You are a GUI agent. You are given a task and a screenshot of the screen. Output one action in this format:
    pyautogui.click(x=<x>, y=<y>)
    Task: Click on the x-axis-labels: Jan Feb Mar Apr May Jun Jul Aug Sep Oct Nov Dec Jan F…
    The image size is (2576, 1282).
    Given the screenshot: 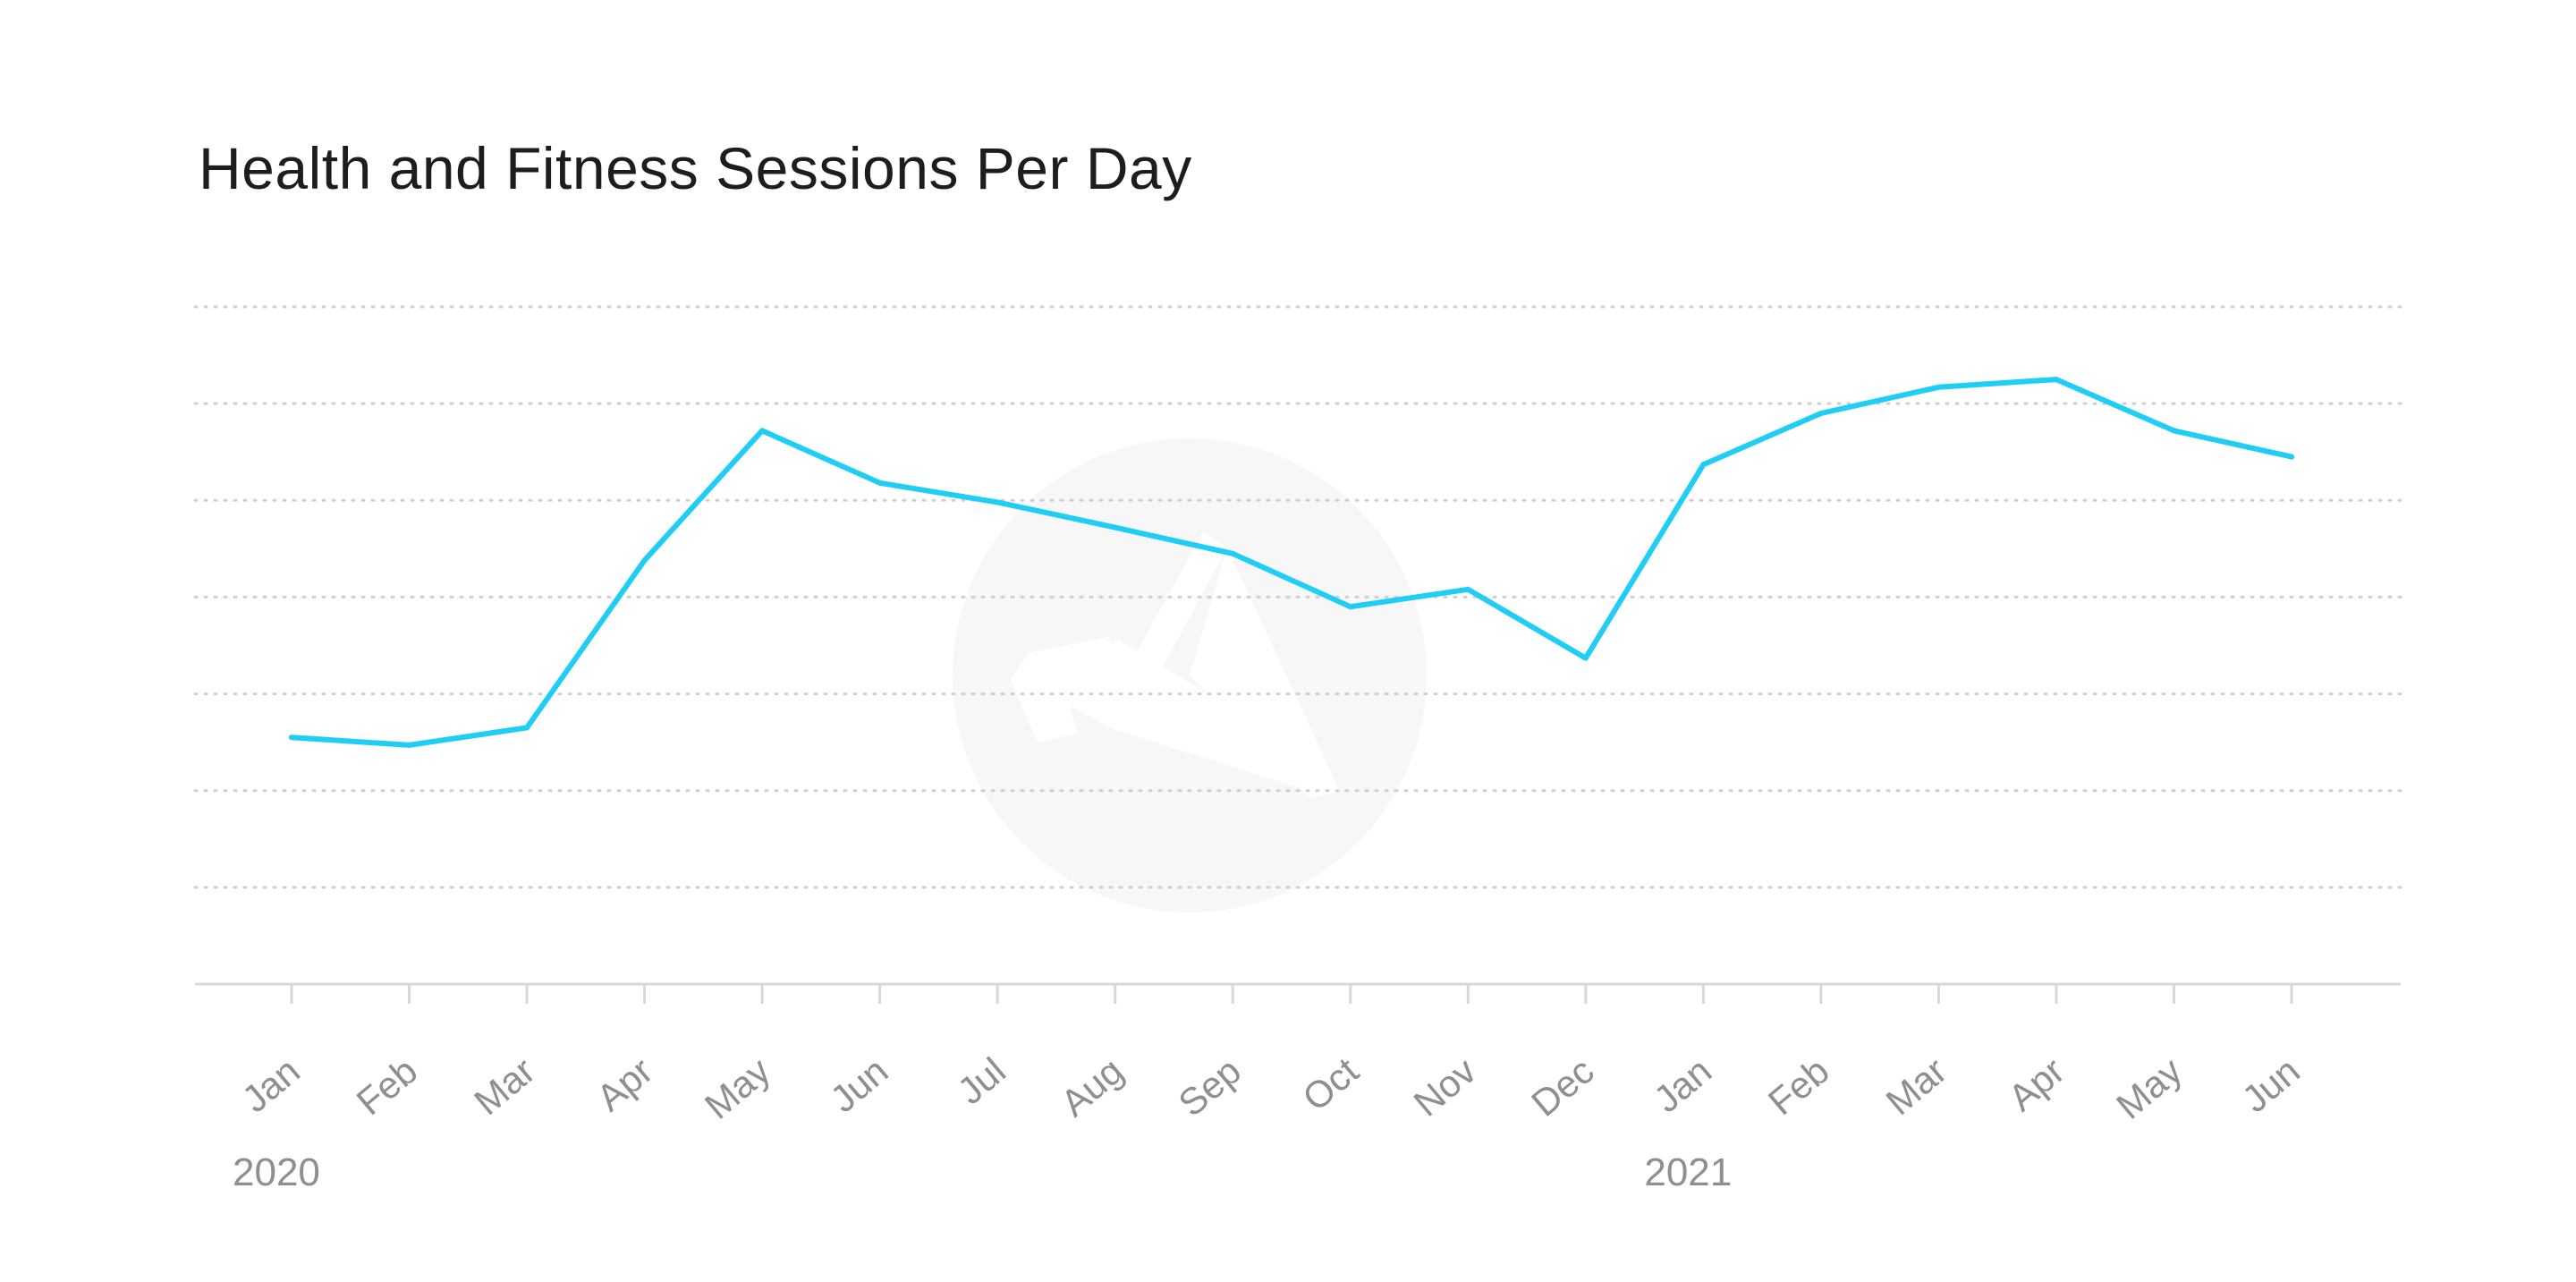 What is the action you would take?
    pyautogui.click(x=1271, y=1088)
    